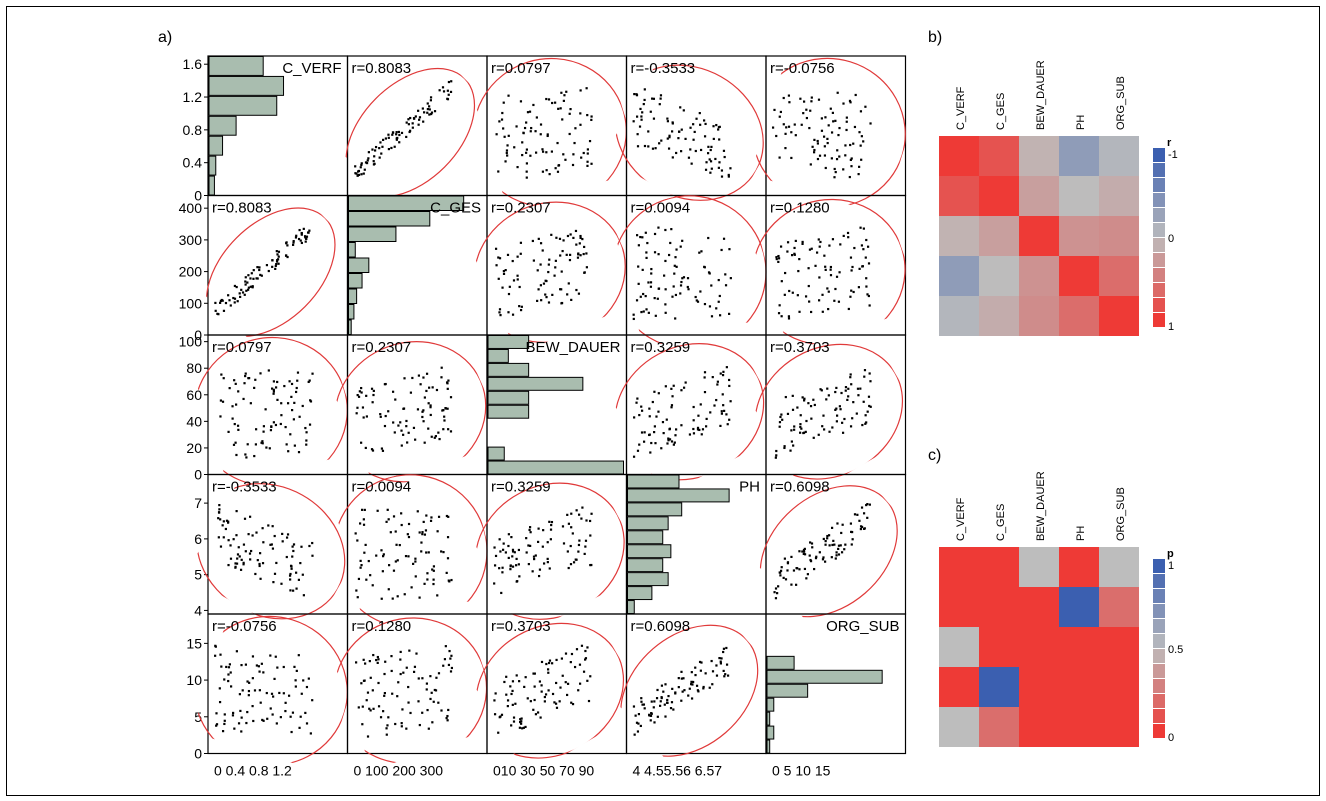 This screenshot has height=801, width=1326. I want to click on y-tick-label: 7, so click(198, 503).